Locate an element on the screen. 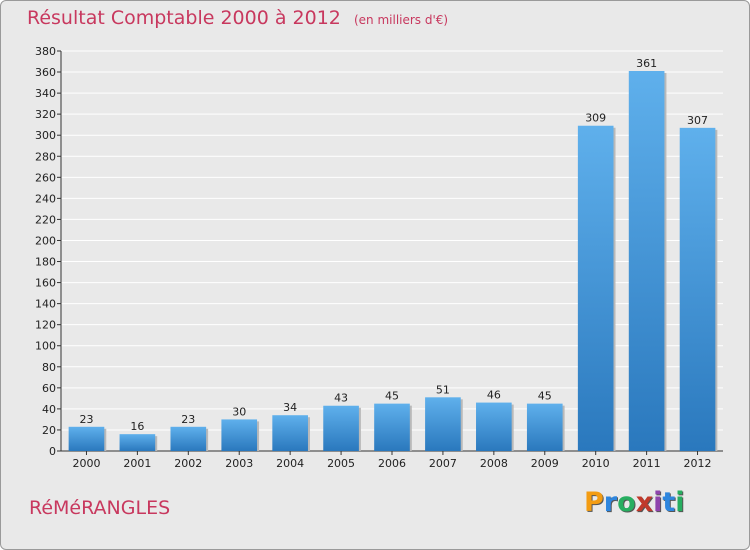  logo-letter: x is located at coordinates (644, 502).